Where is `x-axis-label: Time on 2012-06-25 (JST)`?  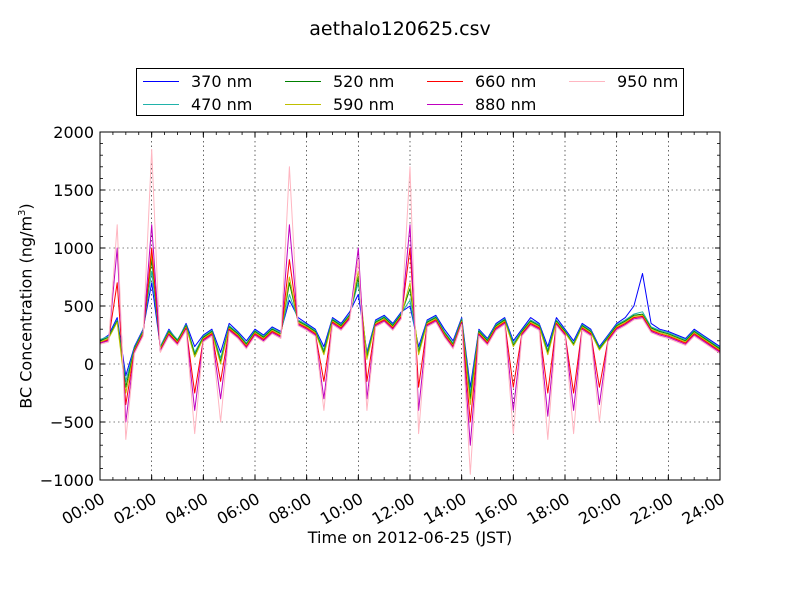 x-axis-label: Time on 2012-06-25 (JST) is located at coordinates (410, 537).